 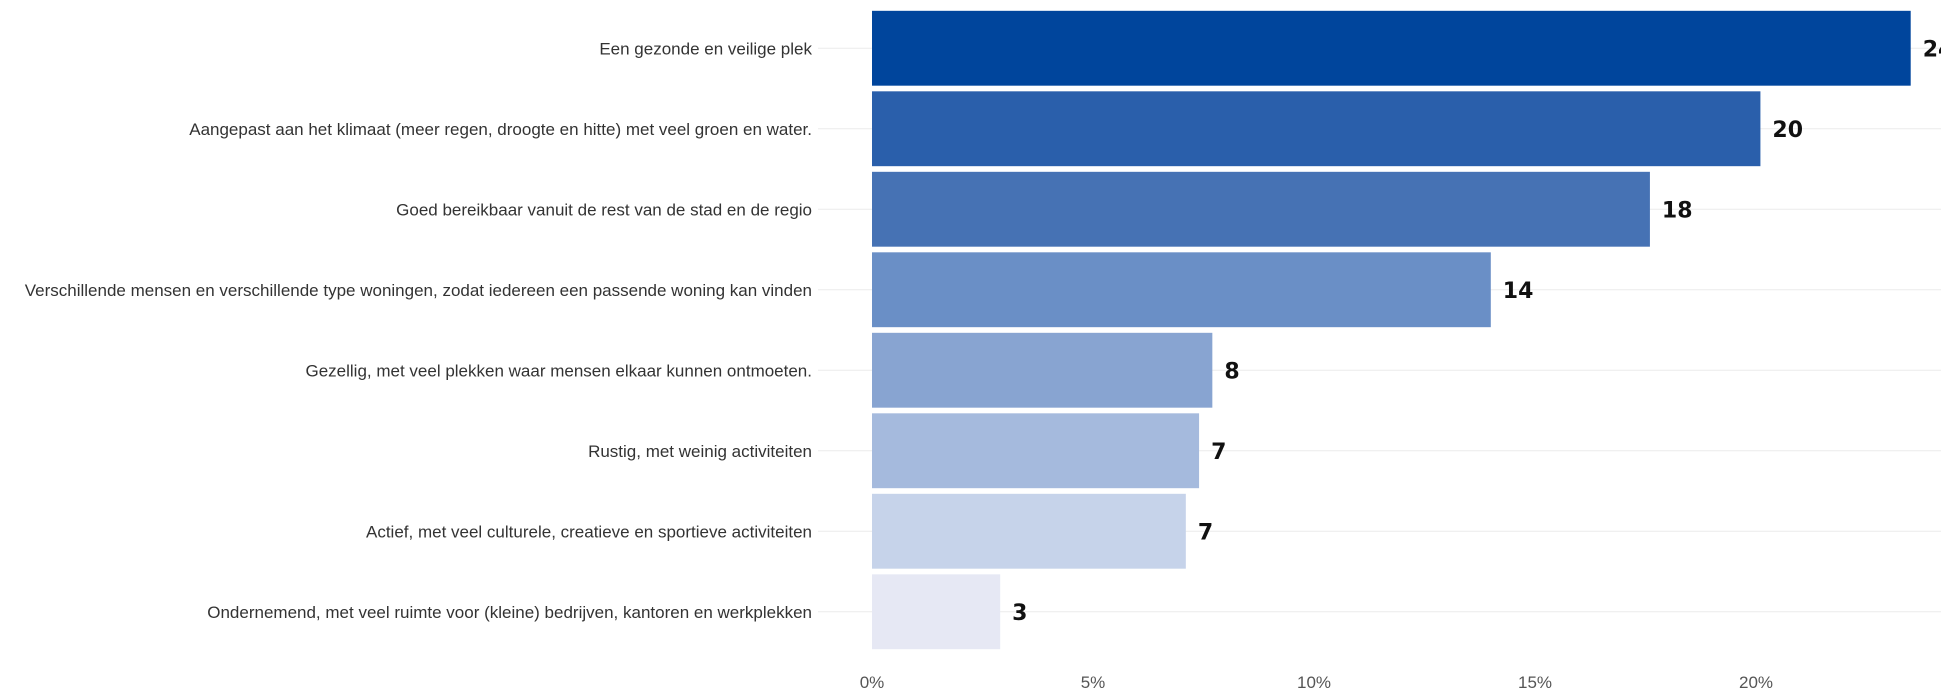 I want to click on value-label: 8, so click(x=1231, y=371).